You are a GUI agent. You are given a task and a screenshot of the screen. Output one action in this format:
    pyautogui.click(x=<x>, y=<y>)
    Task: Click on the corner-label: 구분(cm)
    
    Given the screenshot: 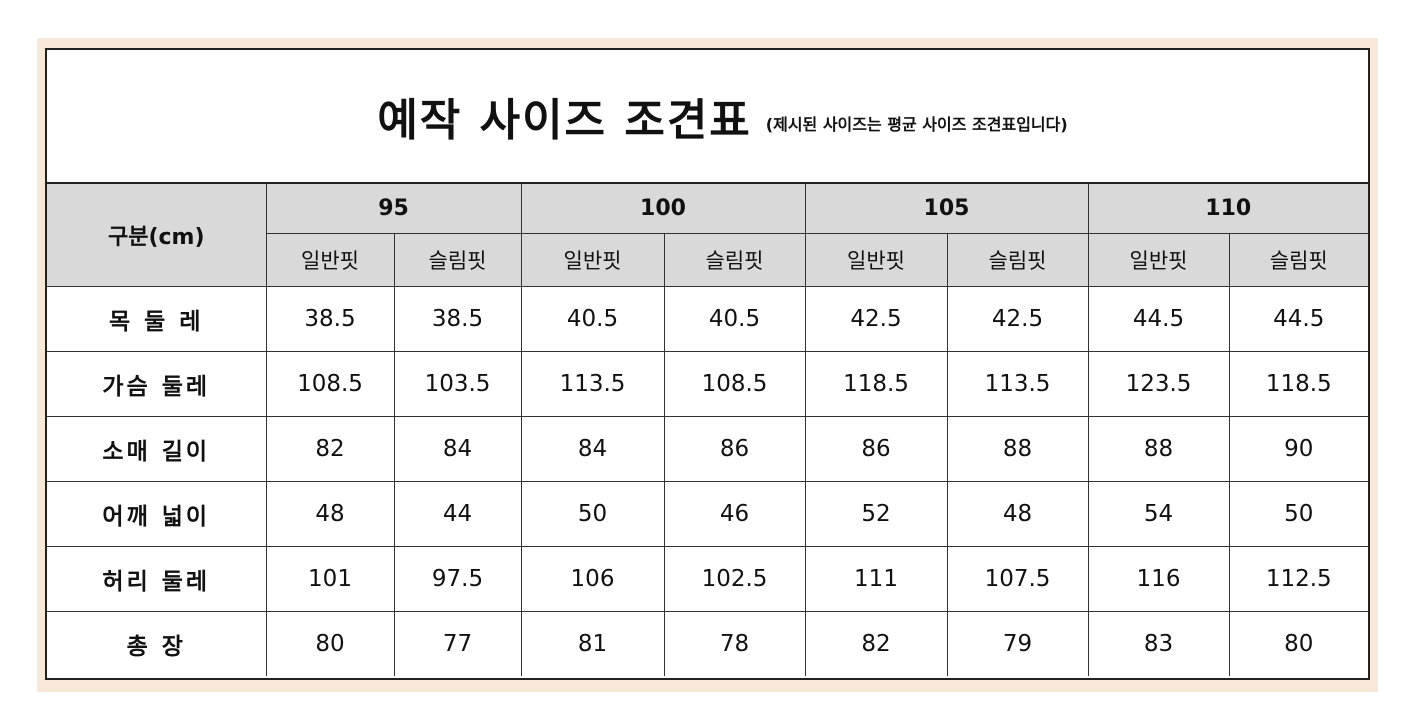 What is the action you would take?
    pyautogui.click(x=157, y=235)
    